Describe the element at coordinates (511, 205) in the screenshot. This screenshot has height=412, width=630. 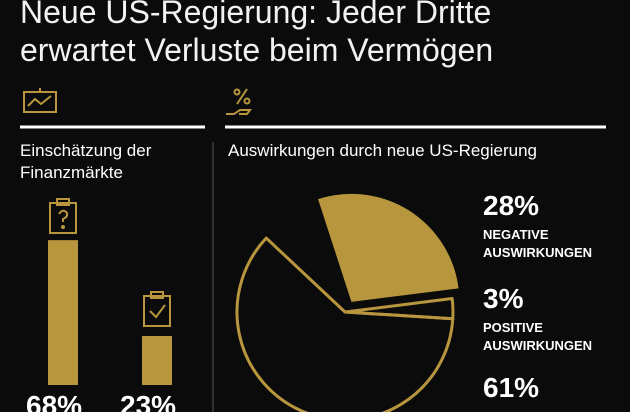
I see `value-label: 28%` at that location.